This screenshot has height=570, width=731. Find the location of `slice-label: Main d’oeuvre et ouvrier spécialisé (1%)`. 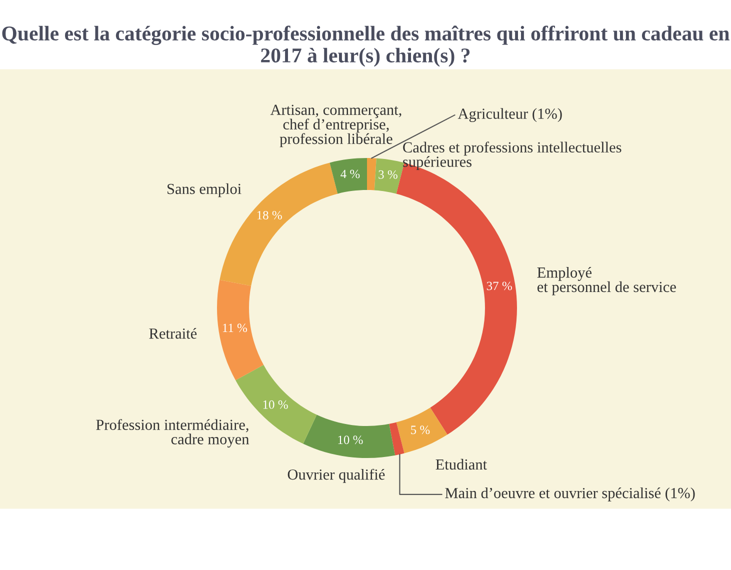

slice-label: Main d’oeuvre et ouvrier spécialisé (1%) is located at coordinates (570, 494).